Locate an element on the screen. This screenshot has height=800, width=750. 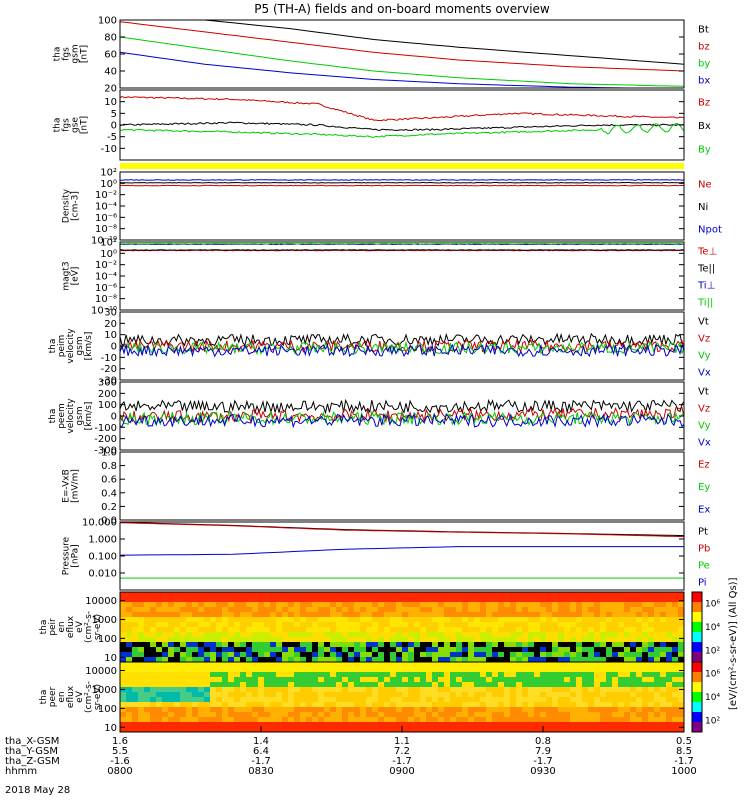
legend-label-Vx: Vx is located at coordinates (704, 443).